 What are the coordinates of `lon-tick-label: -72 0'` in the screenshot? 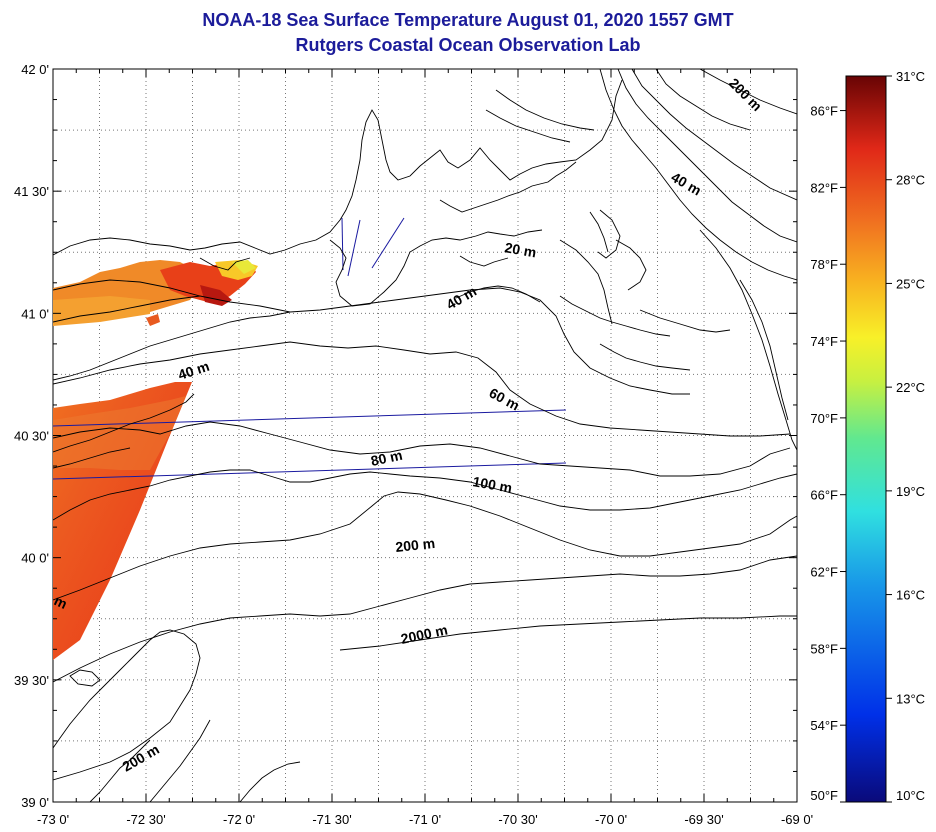 It's located at (239, 819).